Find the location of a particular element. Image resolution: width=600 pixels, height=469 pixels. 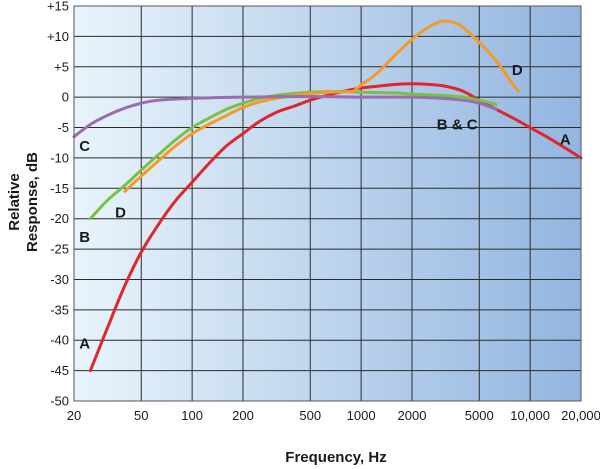

x-tick-label: 10,000 is located at coordinates (530, 415).